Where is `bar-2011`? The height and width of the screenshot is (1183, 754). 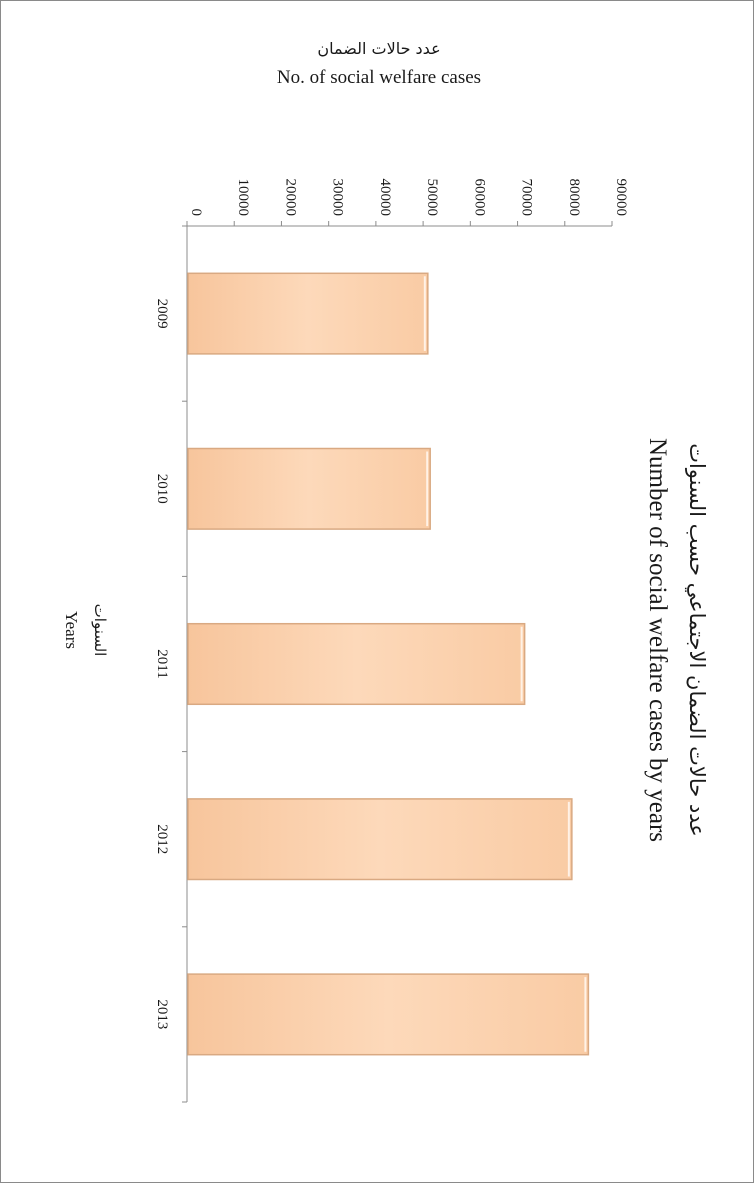
bar-2011 is located at coordinates (356, 664).